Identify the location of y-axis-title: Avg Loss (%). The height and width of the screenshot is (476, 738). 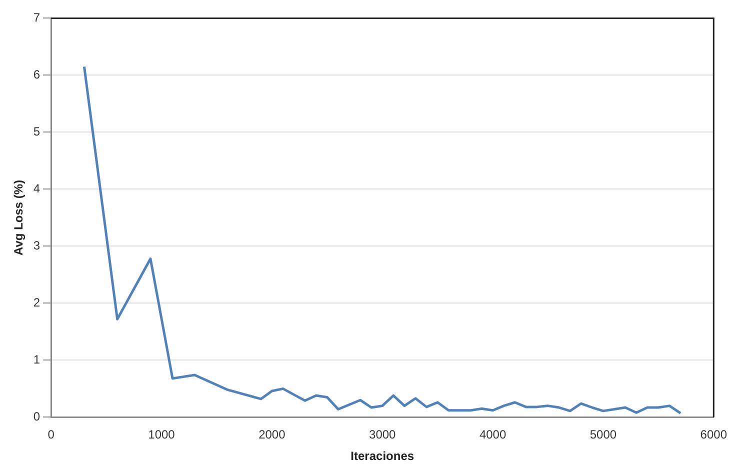
(19, 218).